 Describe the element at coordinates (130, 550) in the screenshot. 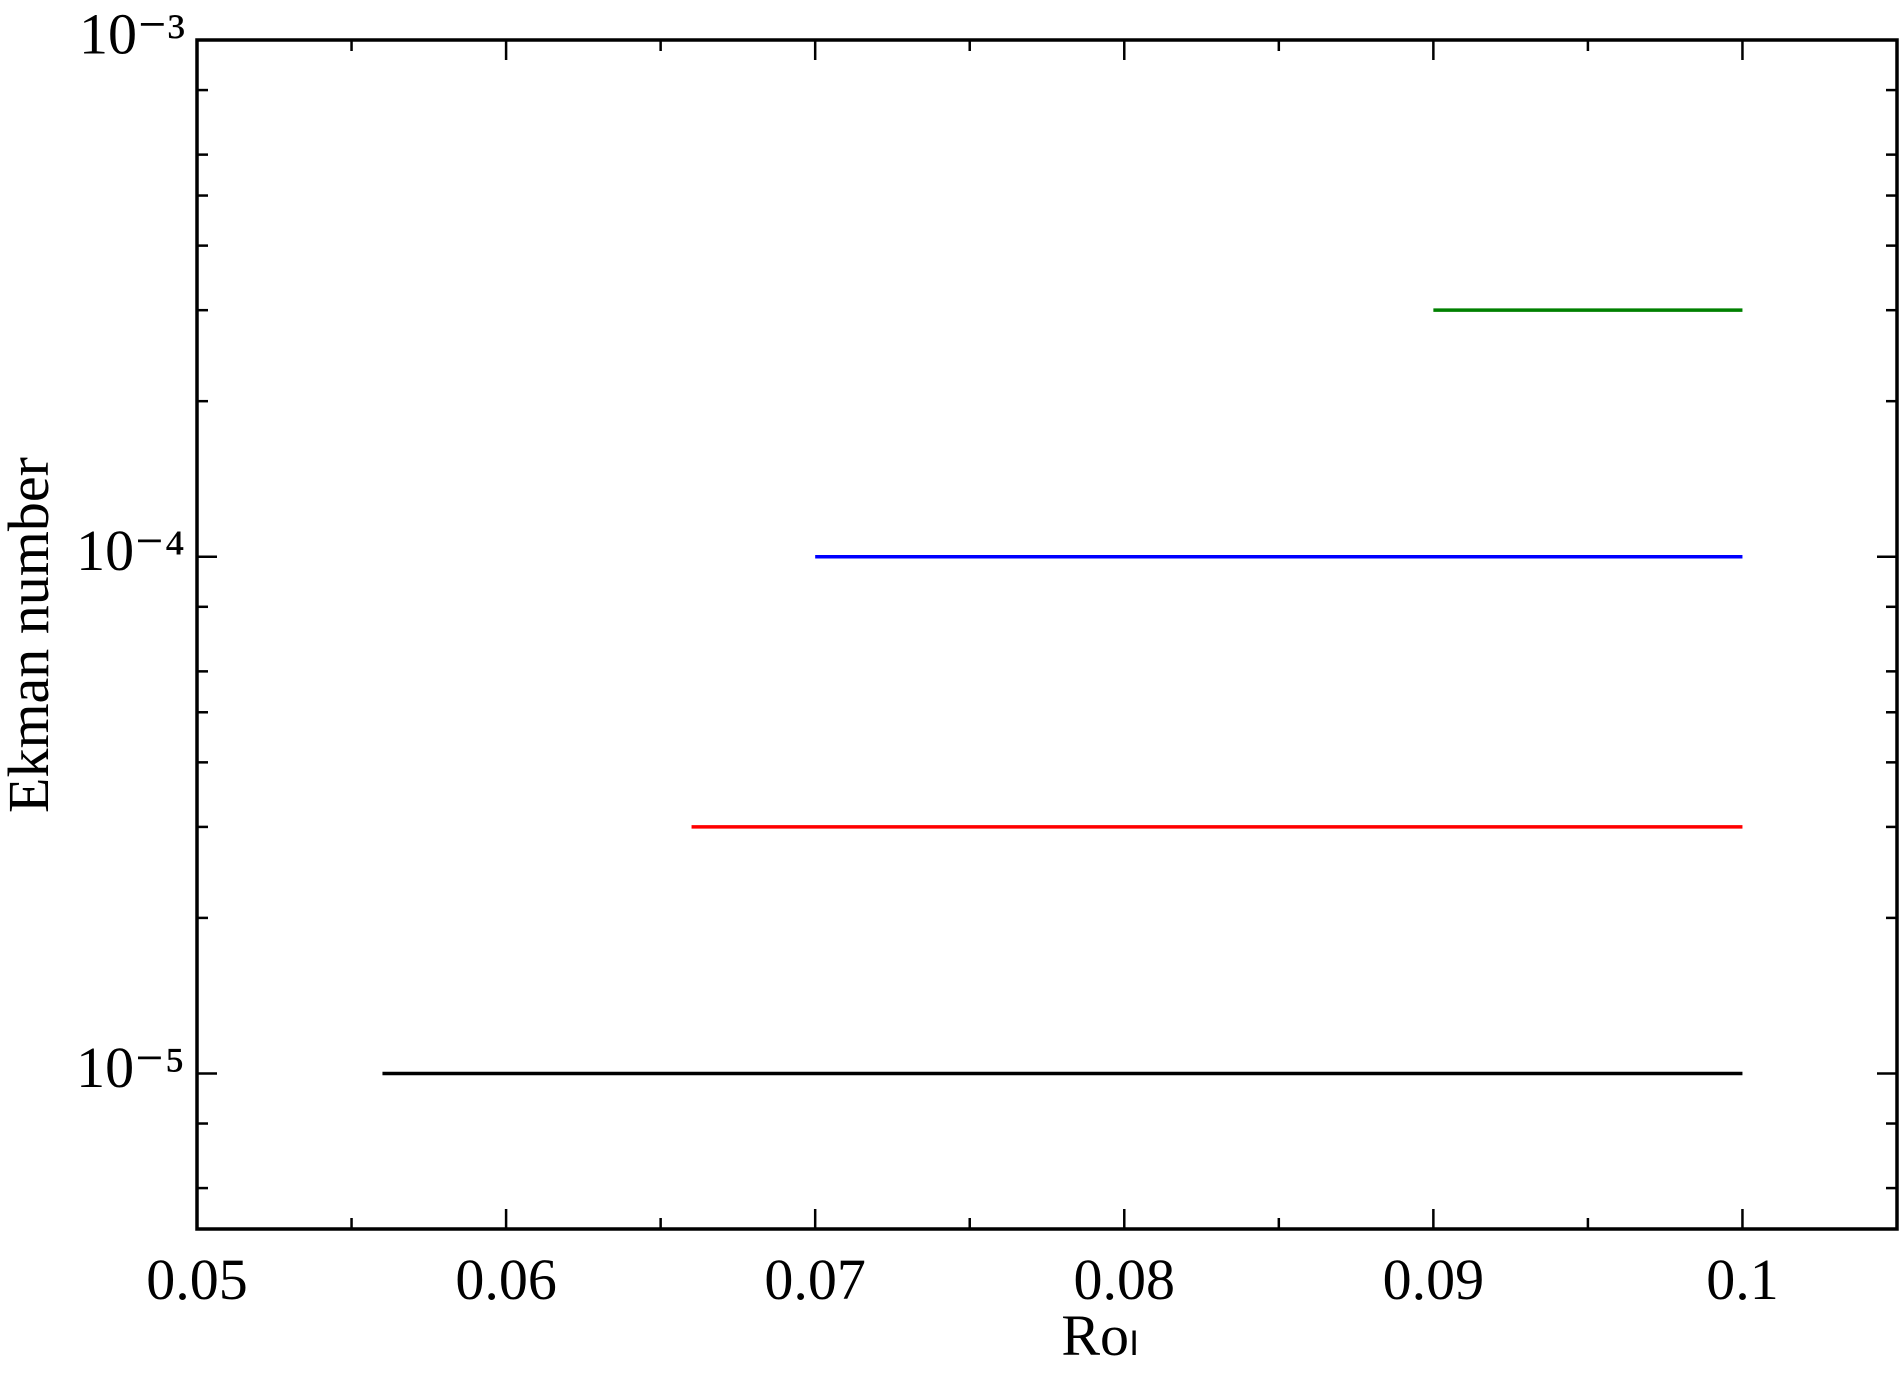

I see `y-tick-label: 10⁻⁴` at that location.